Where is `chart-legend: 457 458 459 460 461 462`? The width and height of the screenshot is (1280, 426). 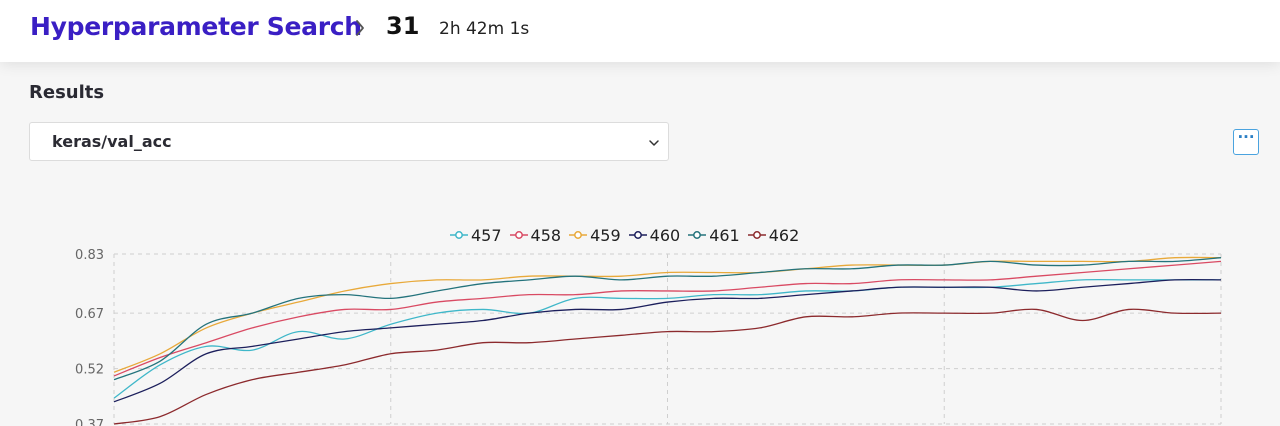 chart-legend: 457 458 459 460 461 462 is located at coordinates (628, 235).